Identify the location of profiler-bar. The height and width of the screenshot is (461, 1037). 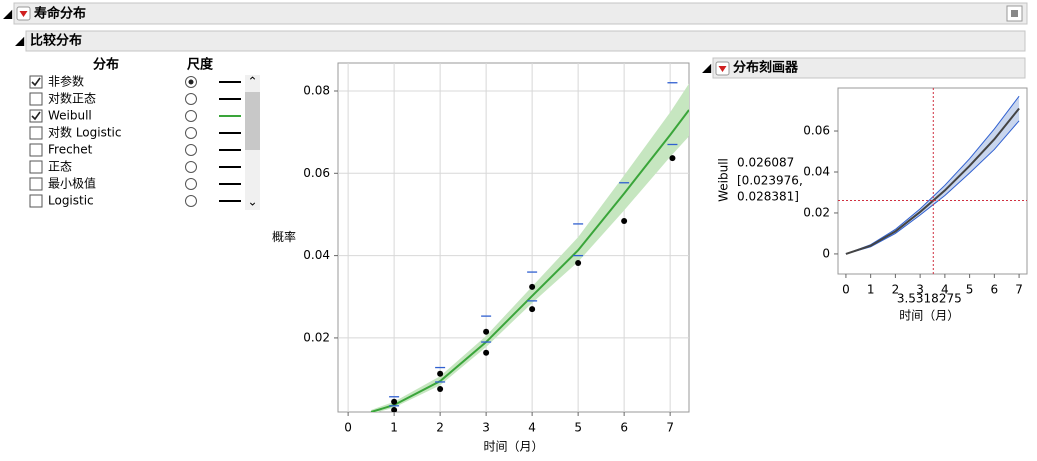
(869, 68).